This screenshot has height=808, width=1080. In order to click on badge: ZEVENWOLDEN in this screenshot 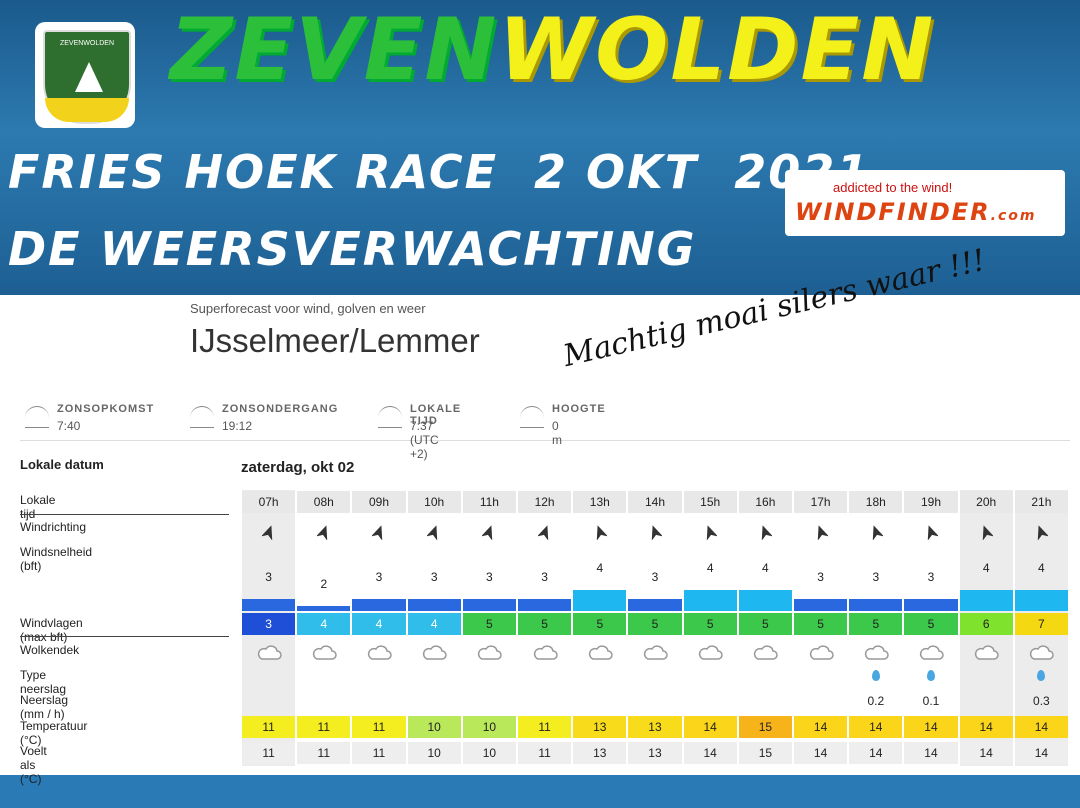, I will do `click(85, 75)`.